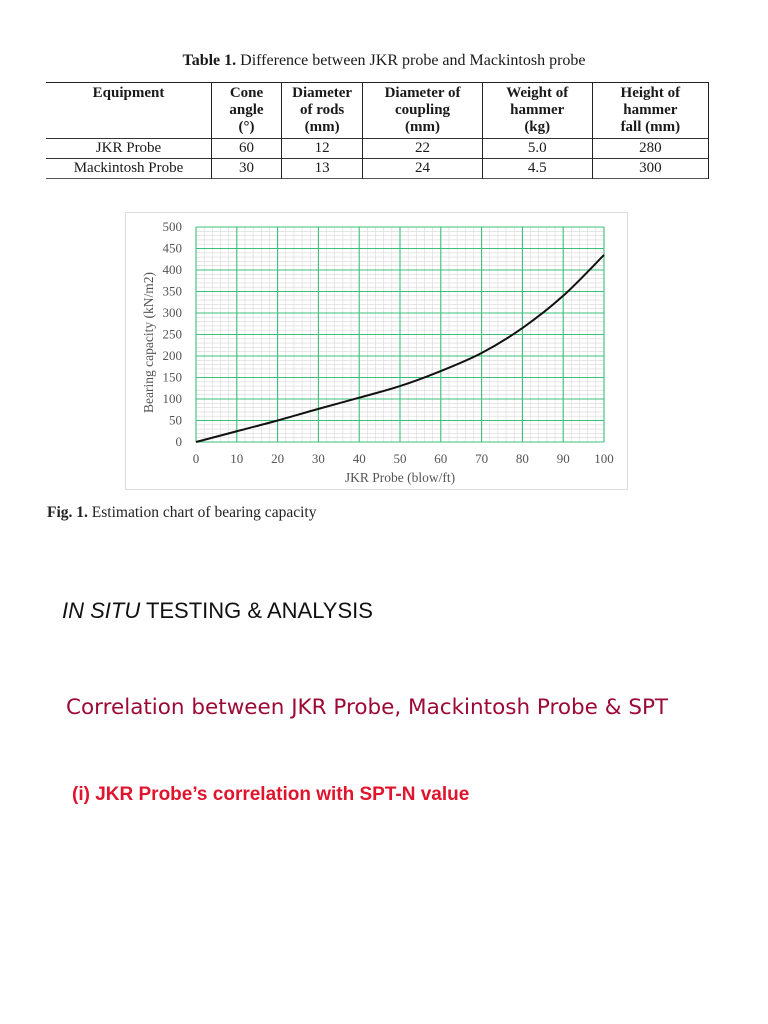  What do you see at coordinates (422, 93) in the screenshot?
I see `column-header-line: Diameter of` at bounding box center [422, 93].